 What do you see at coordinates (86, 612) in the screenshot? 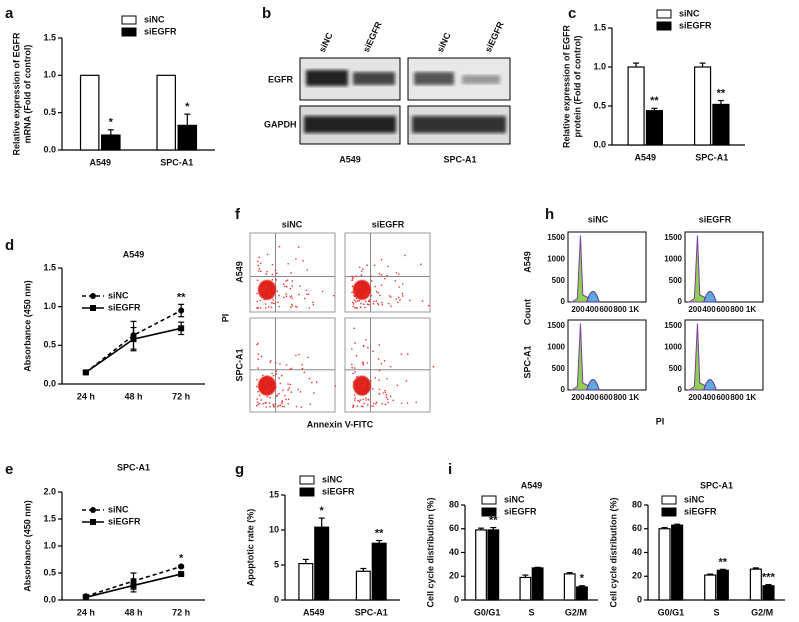
I see `x-tick-label: 24 h` at bounding box center [86, 612].